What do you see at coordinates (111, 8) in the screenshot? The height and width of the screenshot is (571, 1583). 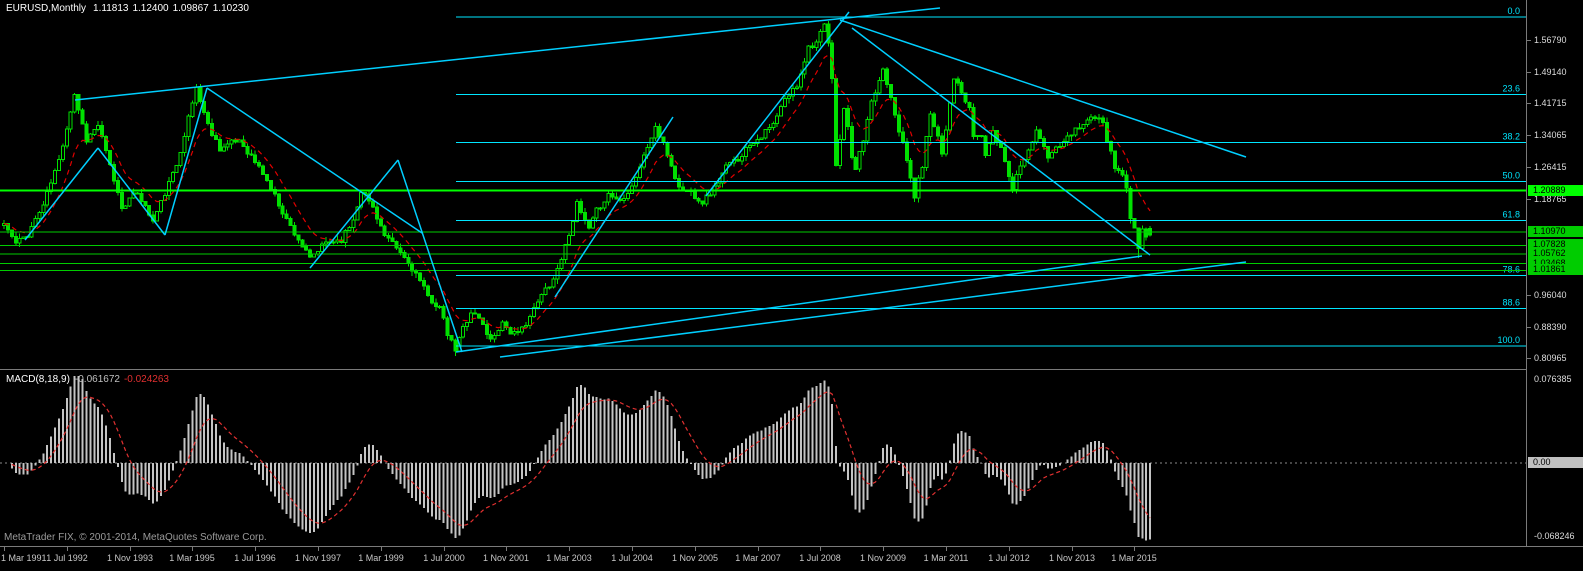 I see `open-value: 1.11813` at bounding box center [111, 8].